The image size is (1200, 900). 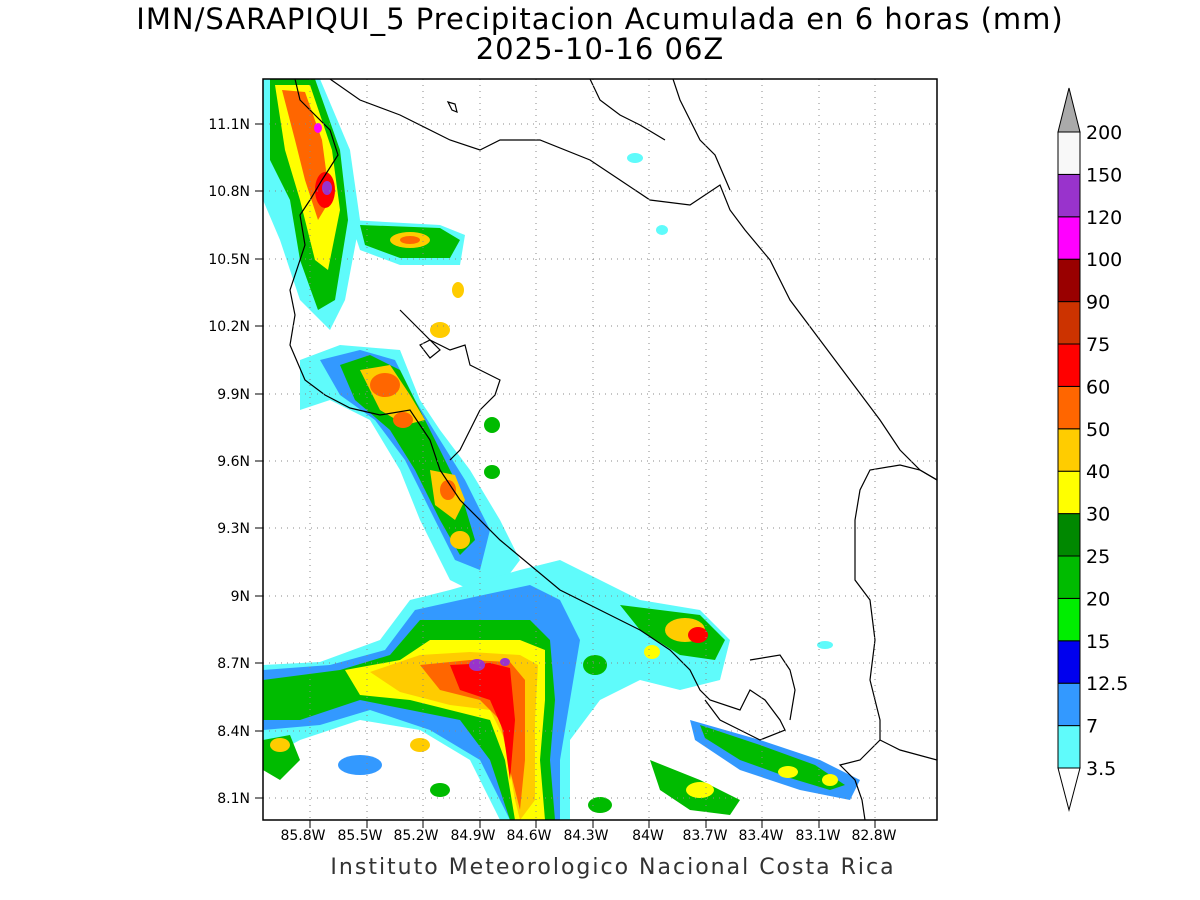 What do you see at coordinates (1104, 260) in the screenshot?
I see `colorbar-label: 100` at bounding box center [1104, 260].